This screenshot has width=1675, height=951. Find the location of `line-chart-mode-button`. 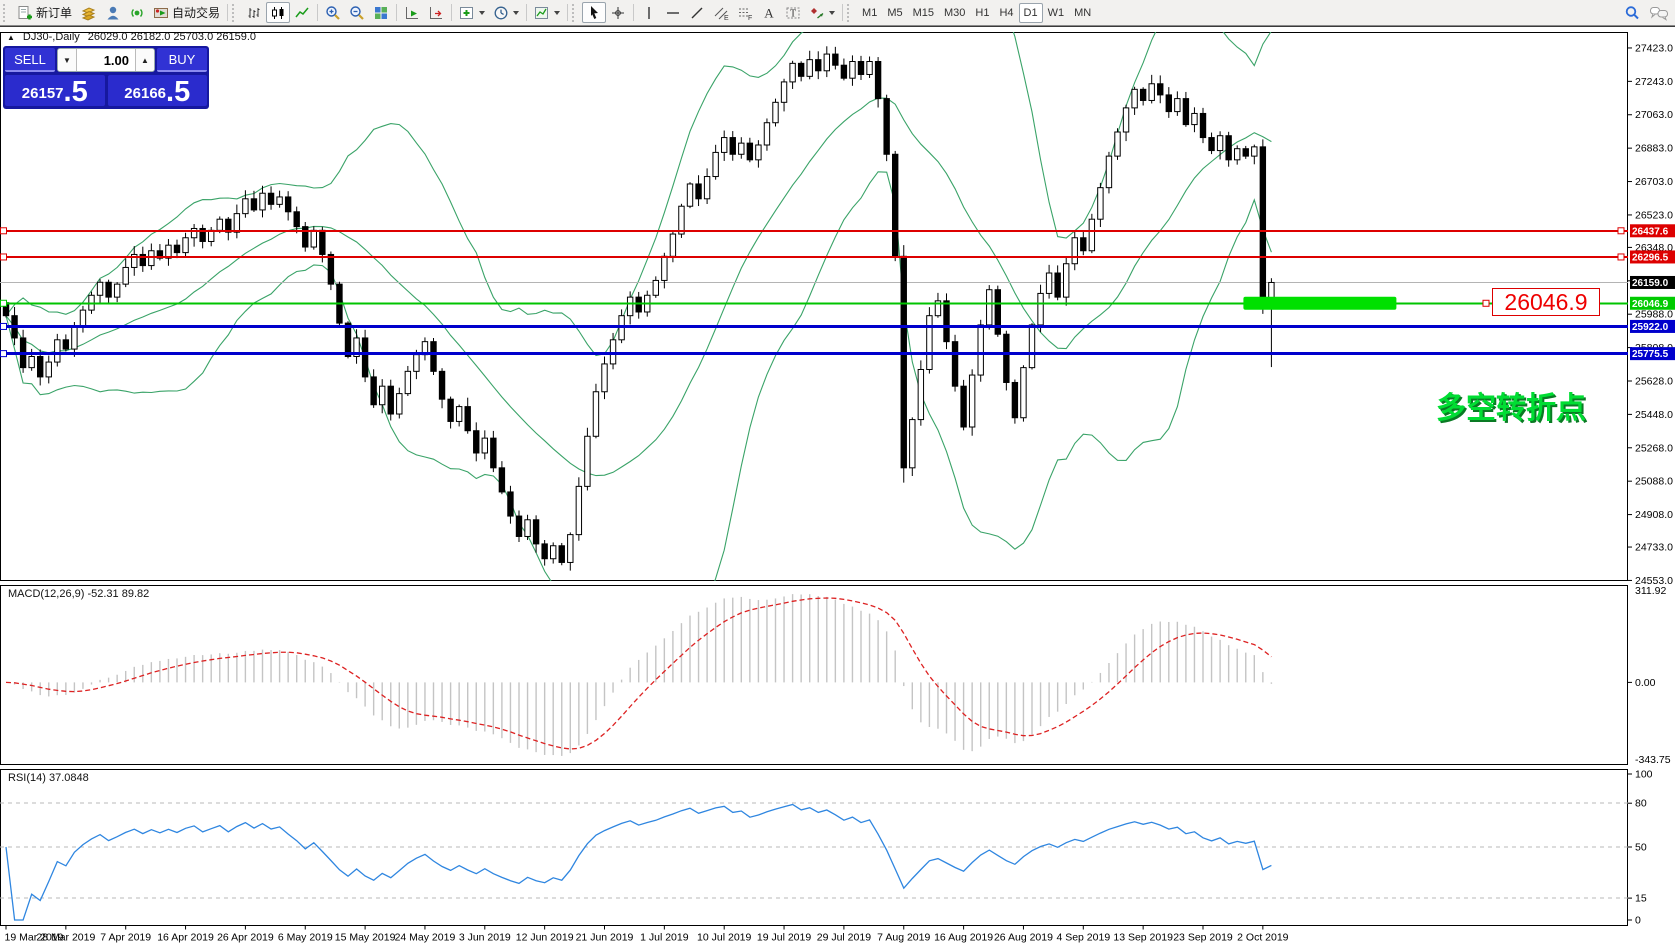

line-chart-mode-button is located at coordinates (302, 12).